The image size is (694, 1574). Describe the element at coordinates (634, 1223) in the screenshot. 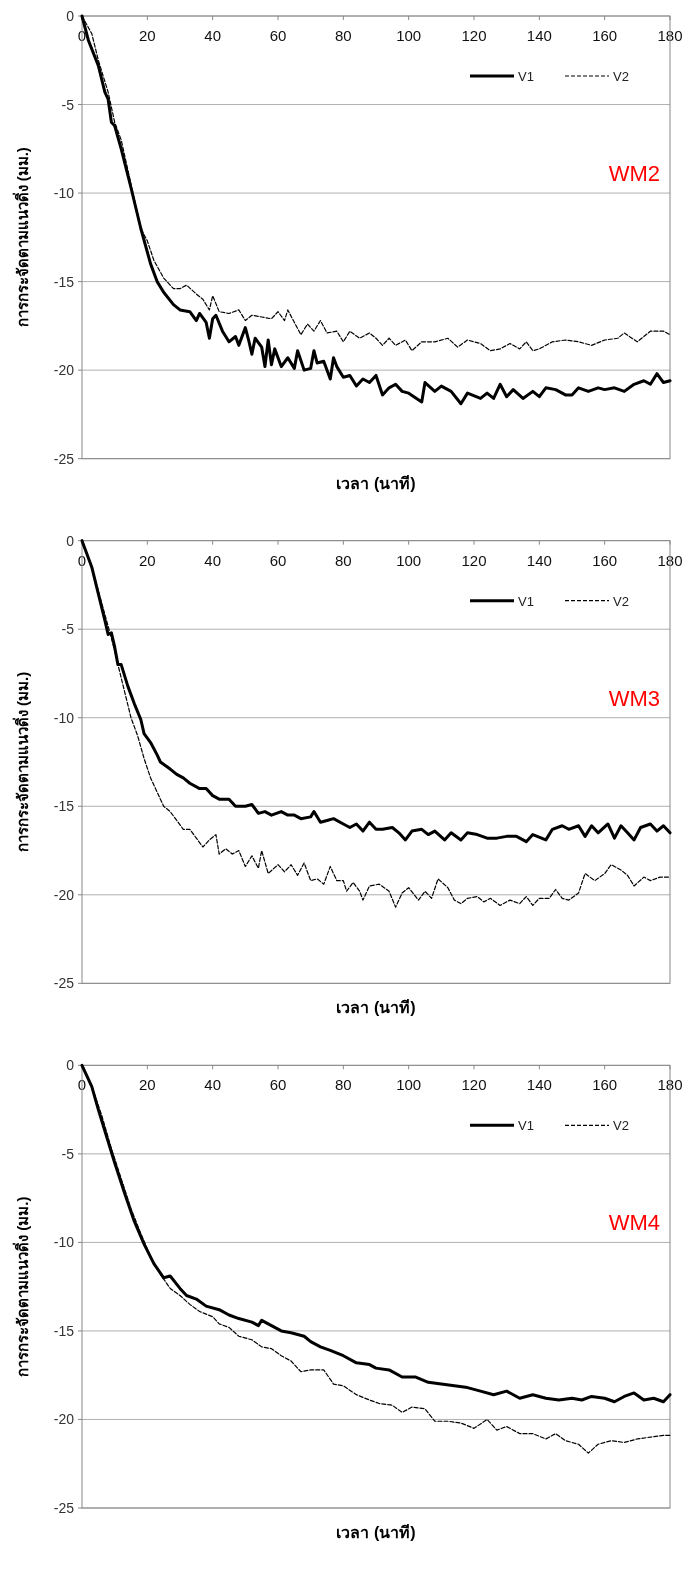

I see `annotation: WM4` at that location.